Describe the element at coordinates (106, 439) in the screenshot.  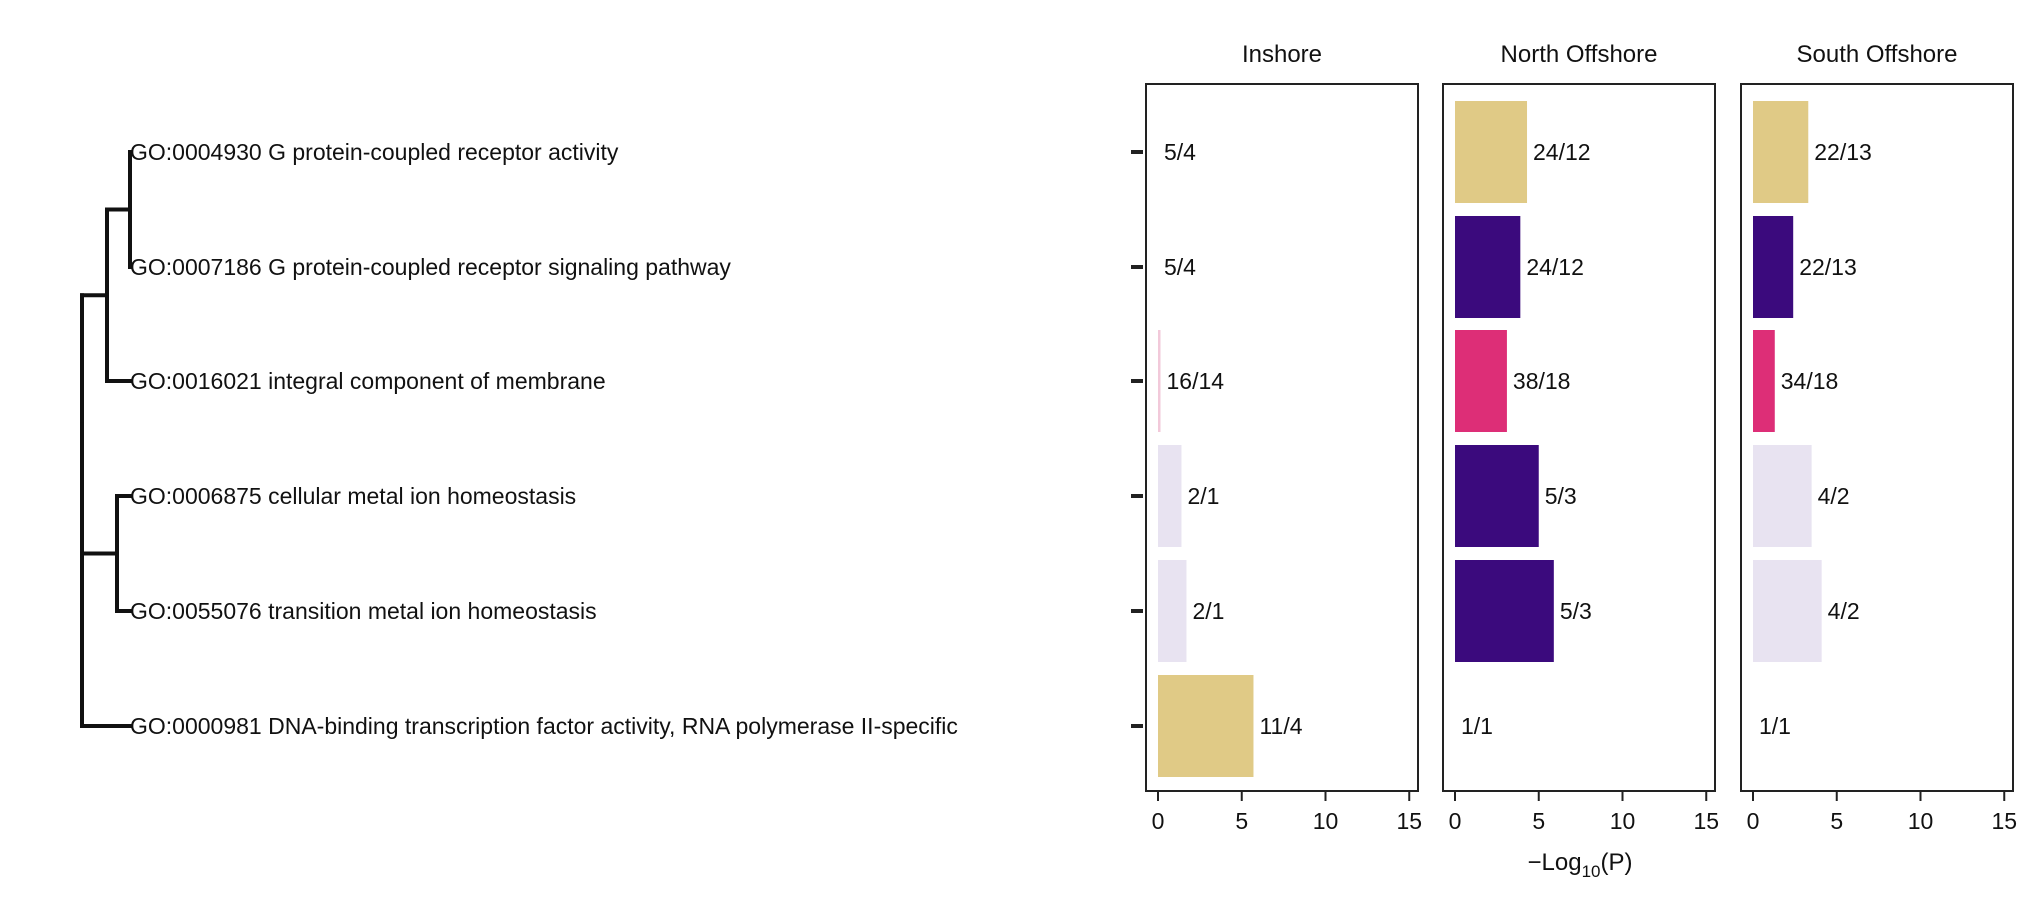
I see `go-term-dendrogram` at that location.